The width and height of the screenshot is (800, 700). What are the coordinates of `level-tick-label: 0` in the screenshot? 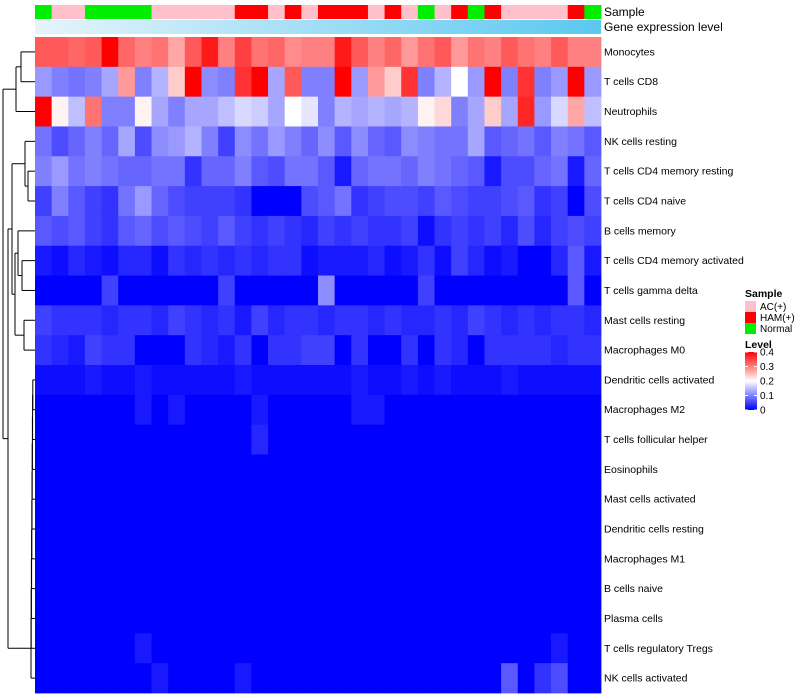 It's located at (763, 411).